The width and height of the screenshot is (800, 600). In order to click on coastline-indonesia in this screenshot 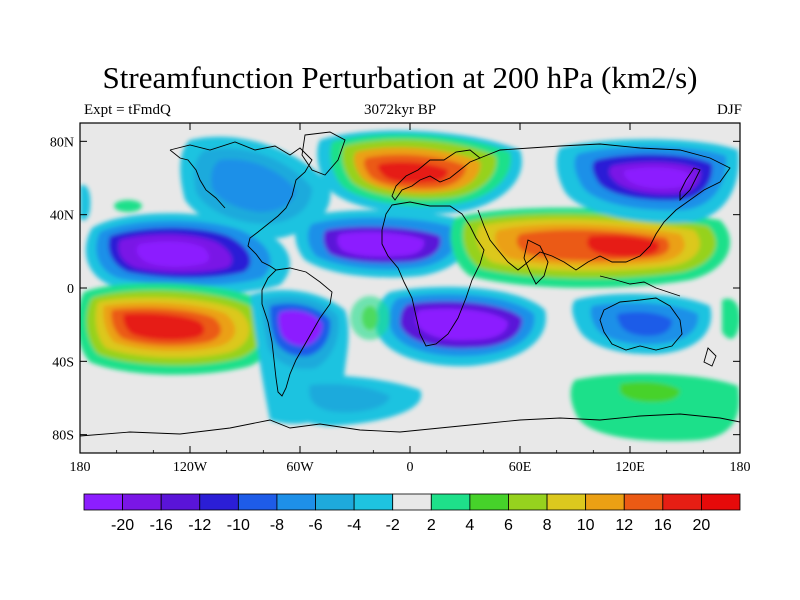, I will do `click(640, 286)`.